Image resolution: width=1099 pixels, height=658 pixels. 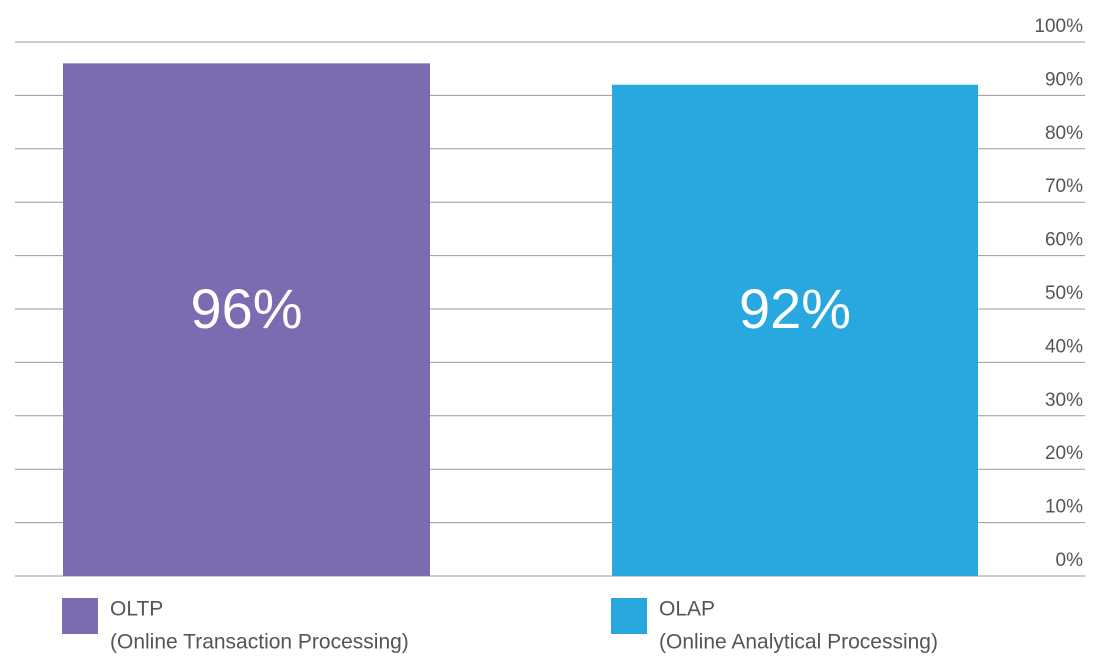 I want to click on y-tick-label: 90%, so click(x=1064, y=79).